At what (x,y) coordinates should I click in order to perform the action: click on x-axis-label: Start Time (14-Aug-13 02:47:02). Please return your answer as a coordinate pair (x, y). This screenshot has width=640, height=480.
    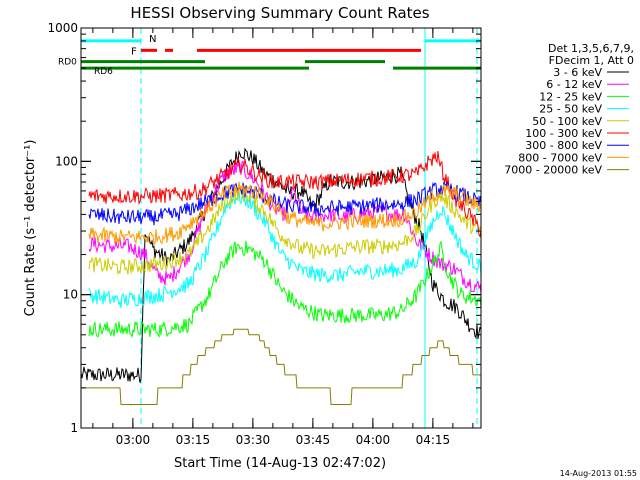
    Looking at the image, I should click on (280, 463).